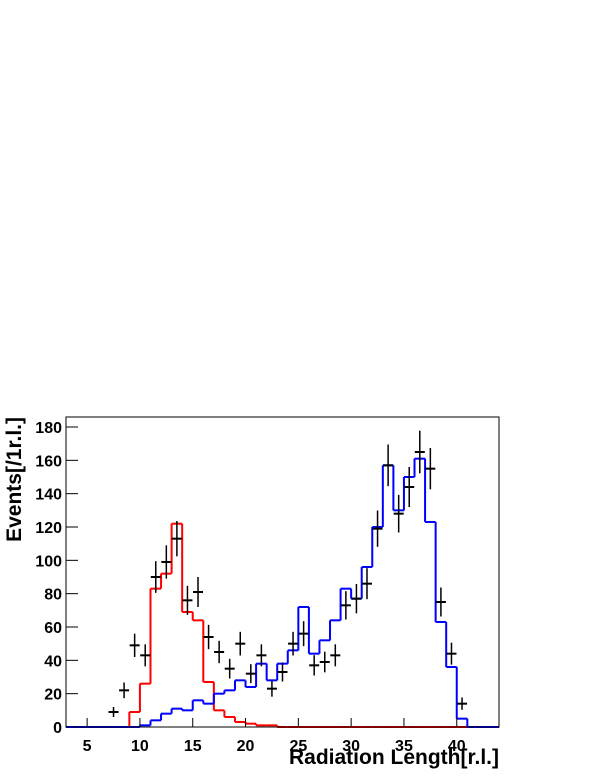 This screenshot has height=776, width=599. Describe the element at coordinates (53, 628) in the screenshot. I see `y-tick-label: 60` at that location.